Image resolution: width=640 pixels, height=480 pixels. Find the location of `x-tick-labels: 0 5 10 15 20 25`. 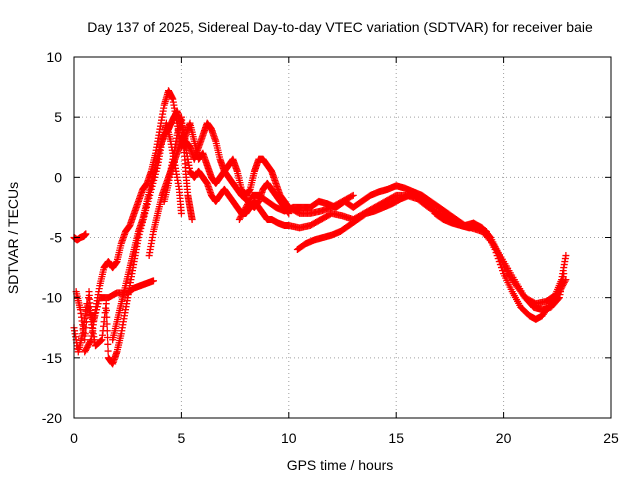

x-tick-labels: 0 5 10 15 20 25 is located at coordinates (344, 438).